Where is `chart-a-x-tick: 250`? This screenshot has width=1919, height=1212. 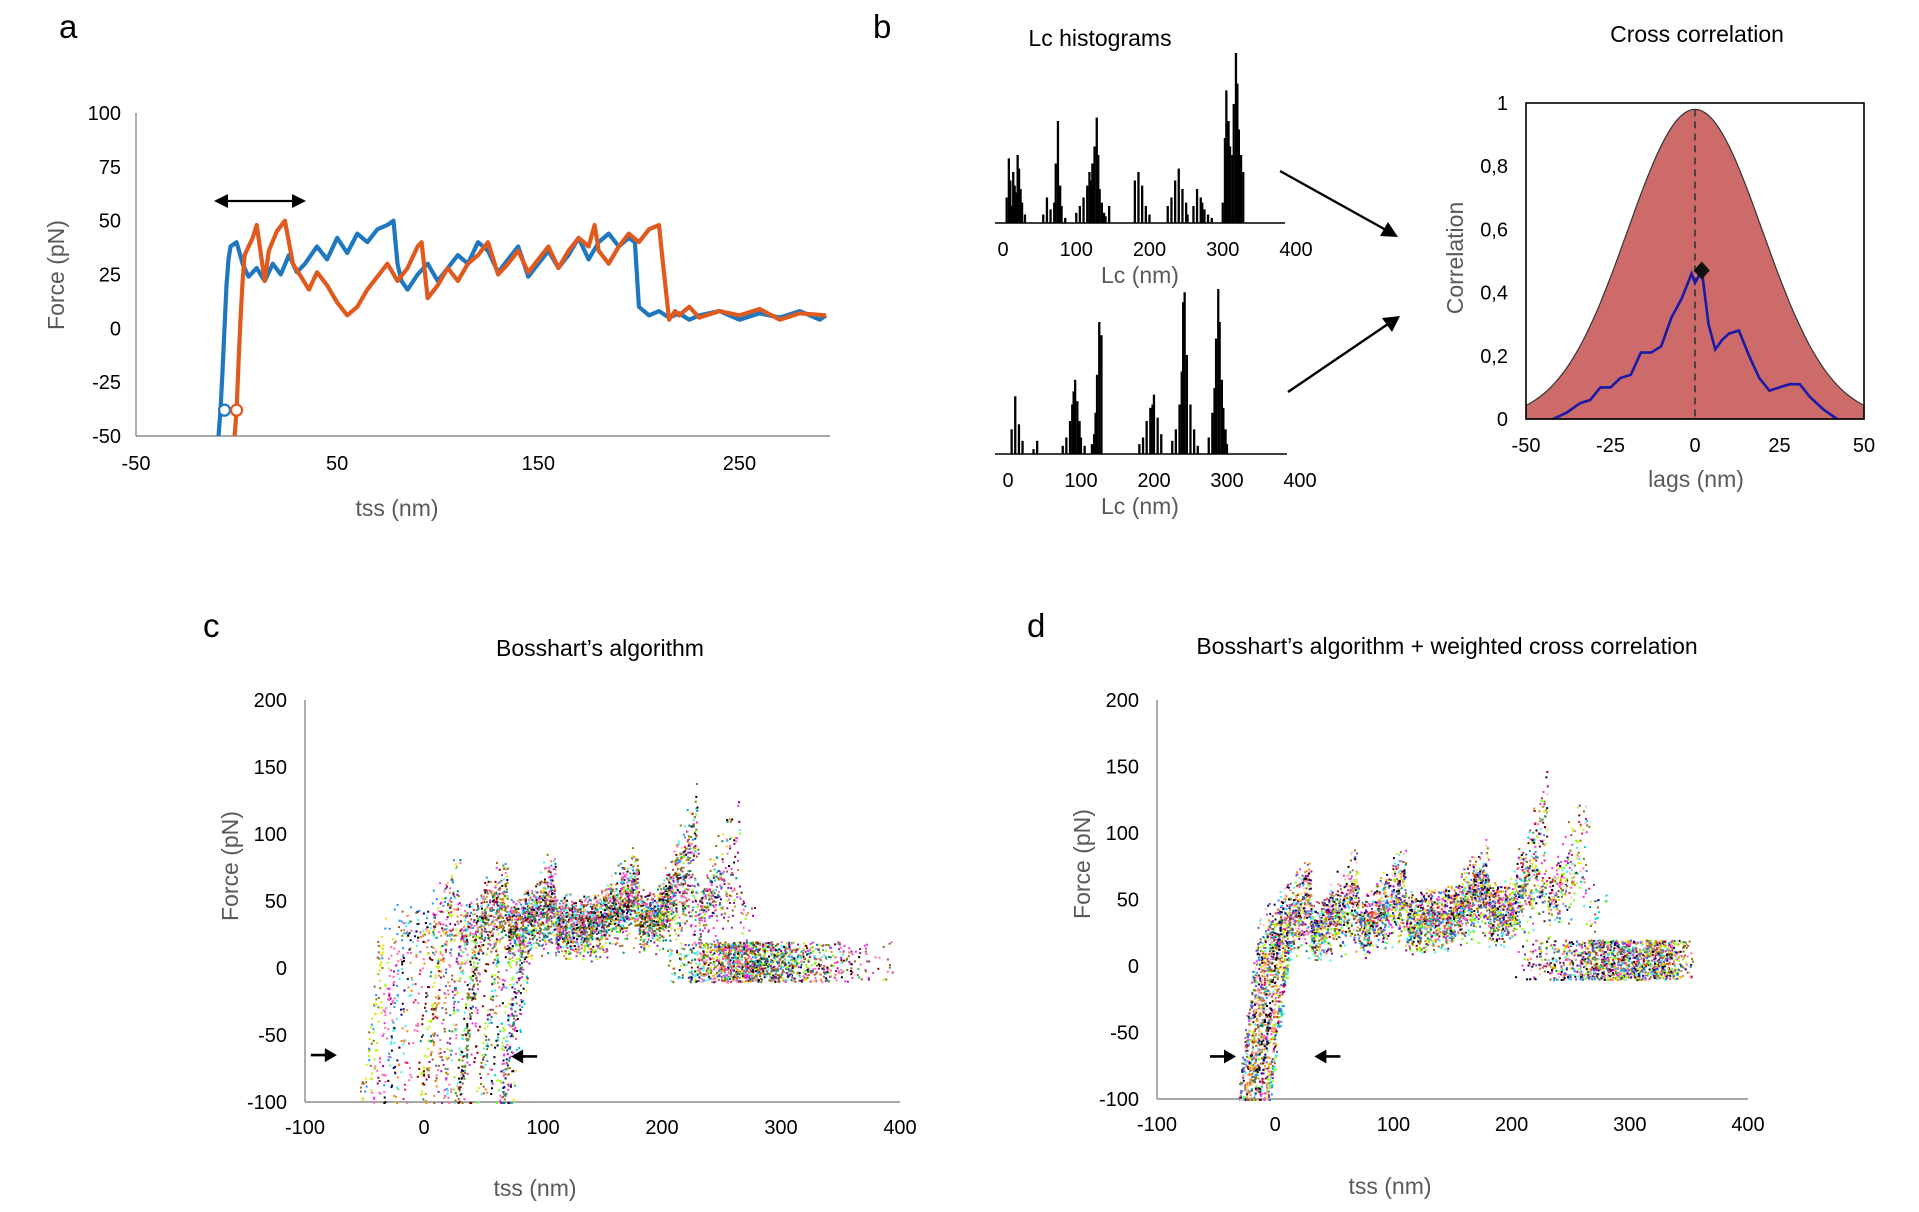 chart-a-x-tick: 250 is located at coordinates (739, 464).